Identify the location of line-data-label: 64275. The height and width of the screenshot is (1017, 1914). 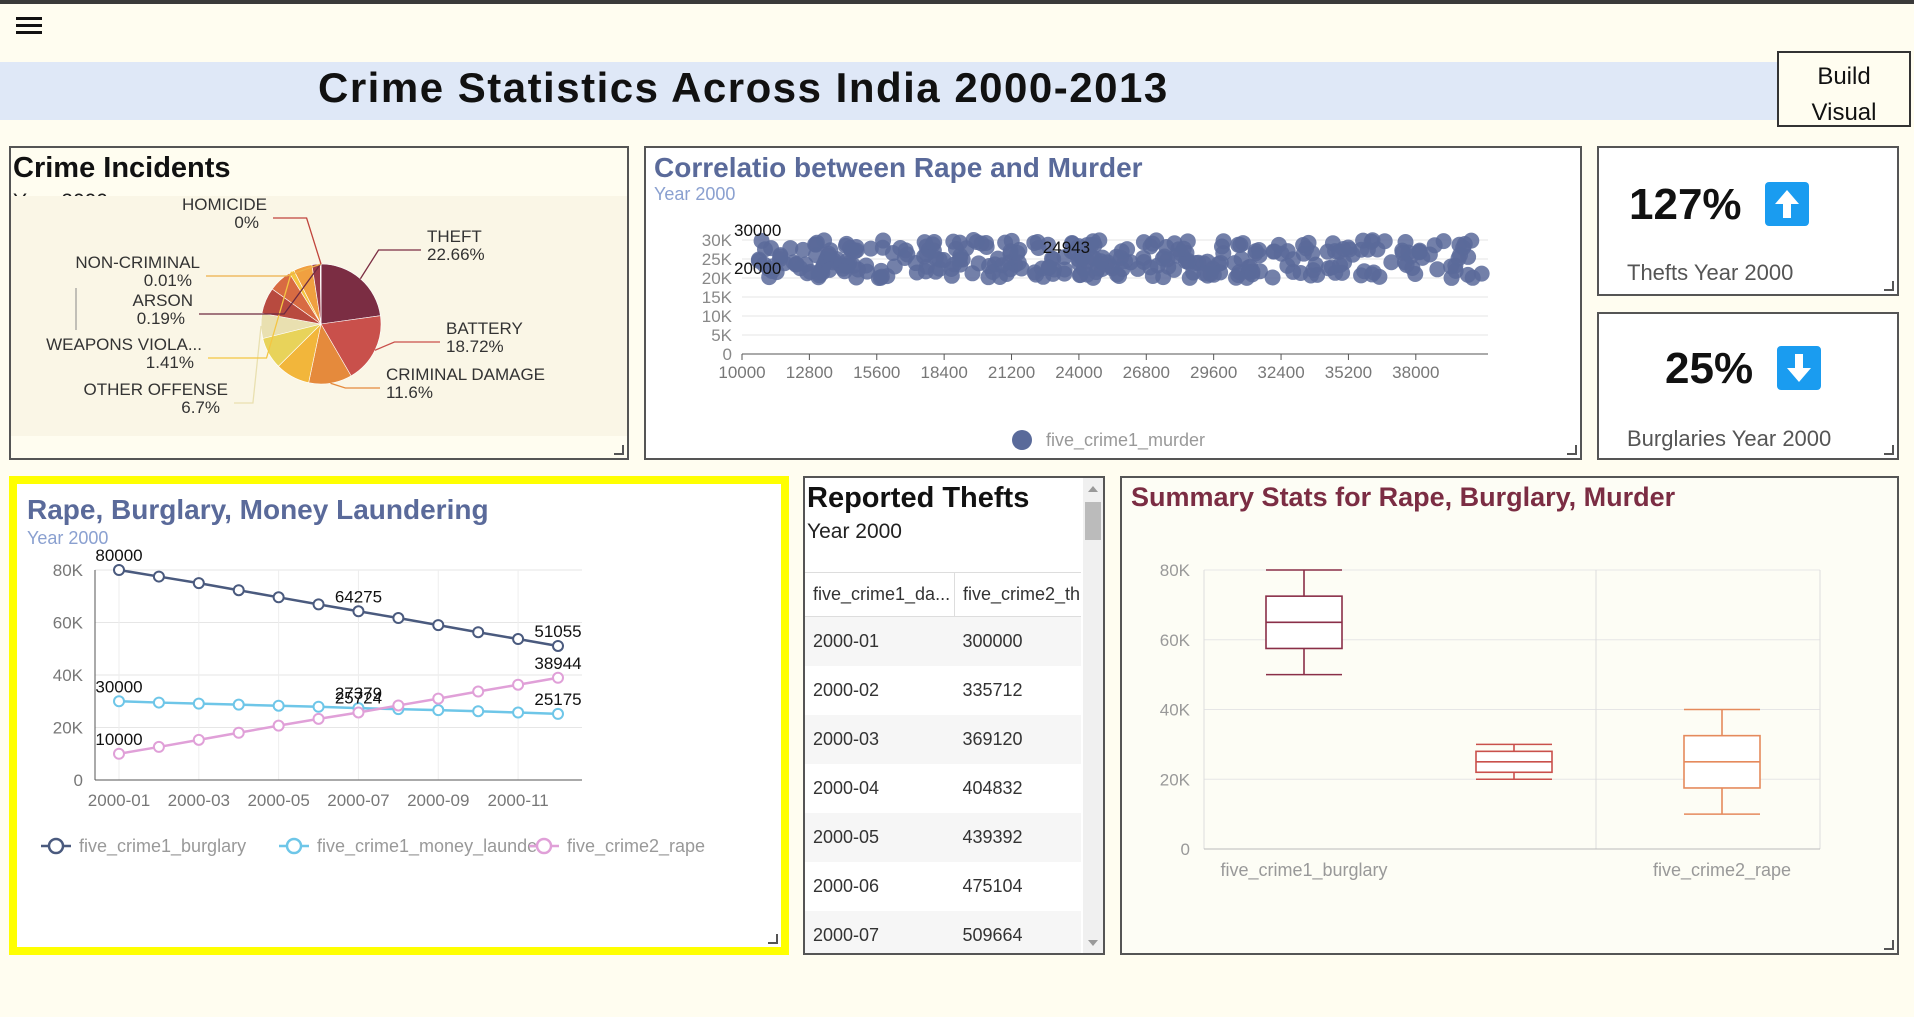
(358, 596).